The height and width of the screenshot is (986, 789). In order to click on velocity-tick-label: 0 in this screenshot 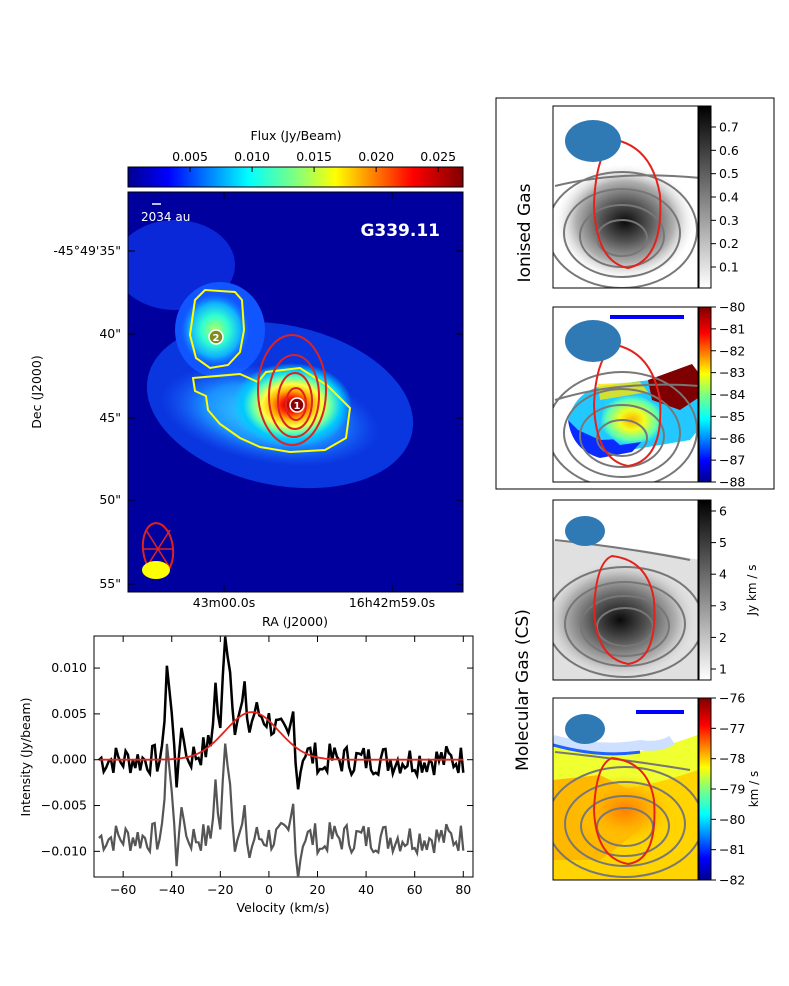, I will do `click(269, 889)`.